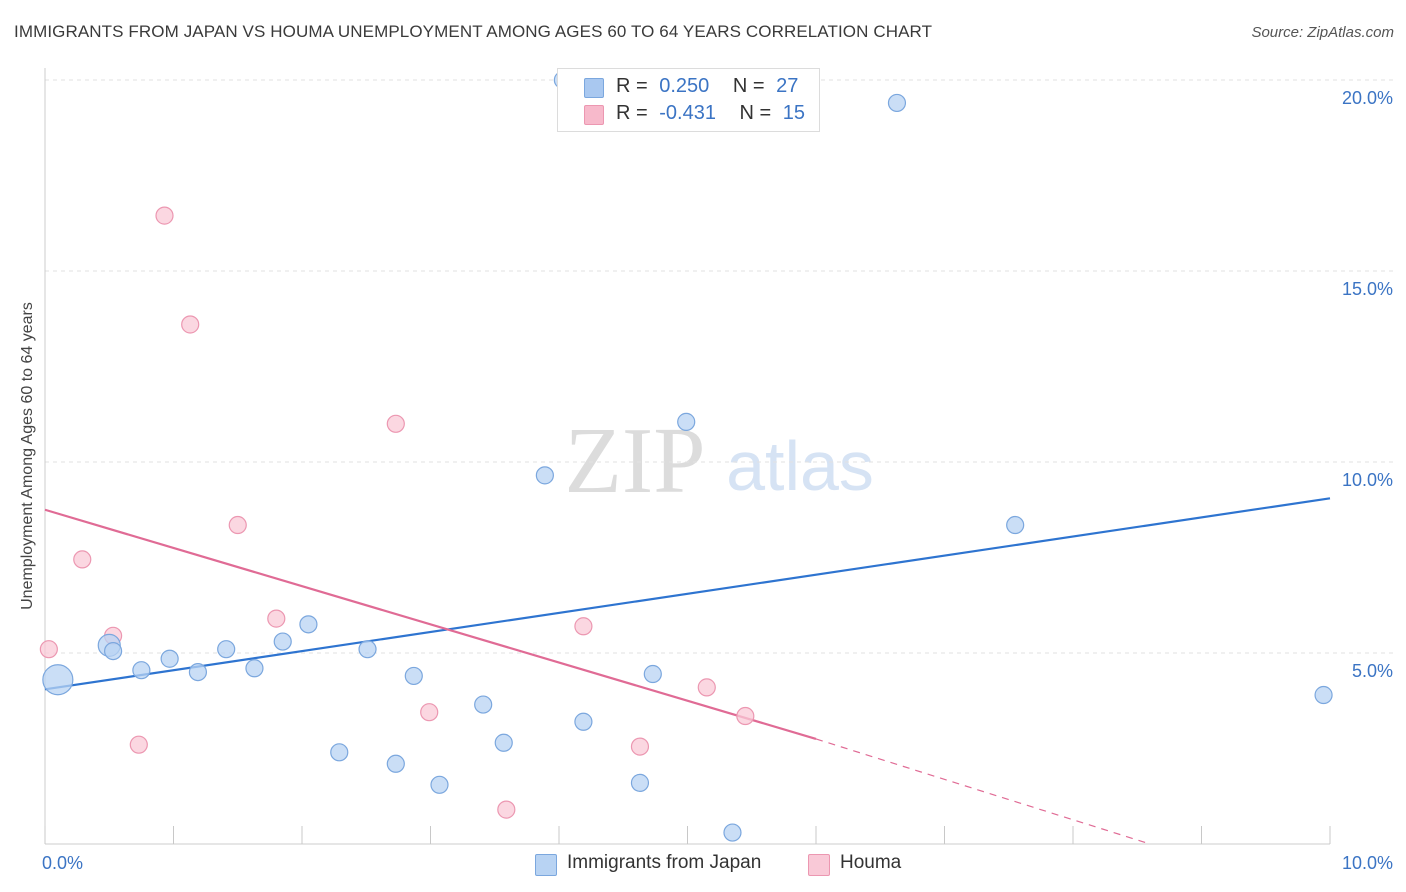  What do you see at coordinates (594, 88) in the screenshot?
I see `legend-swatch-japan` at bounding box center [594, 88].